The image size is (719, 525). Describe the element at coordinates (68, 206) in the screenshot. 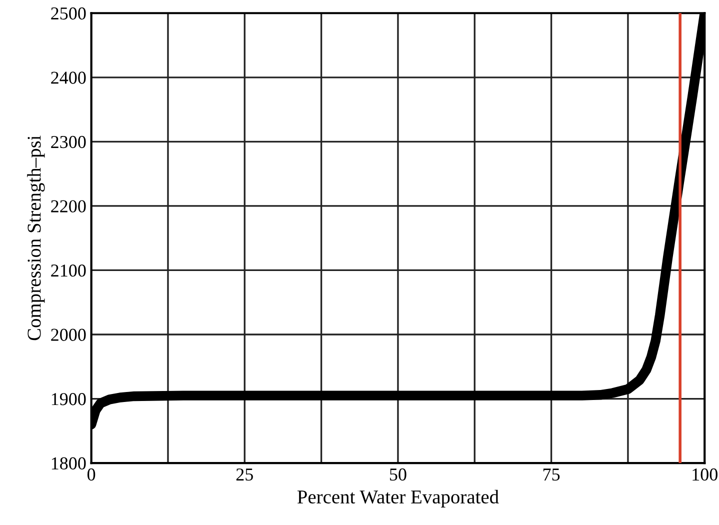

I see `y-tick-label: 2200` at that location.